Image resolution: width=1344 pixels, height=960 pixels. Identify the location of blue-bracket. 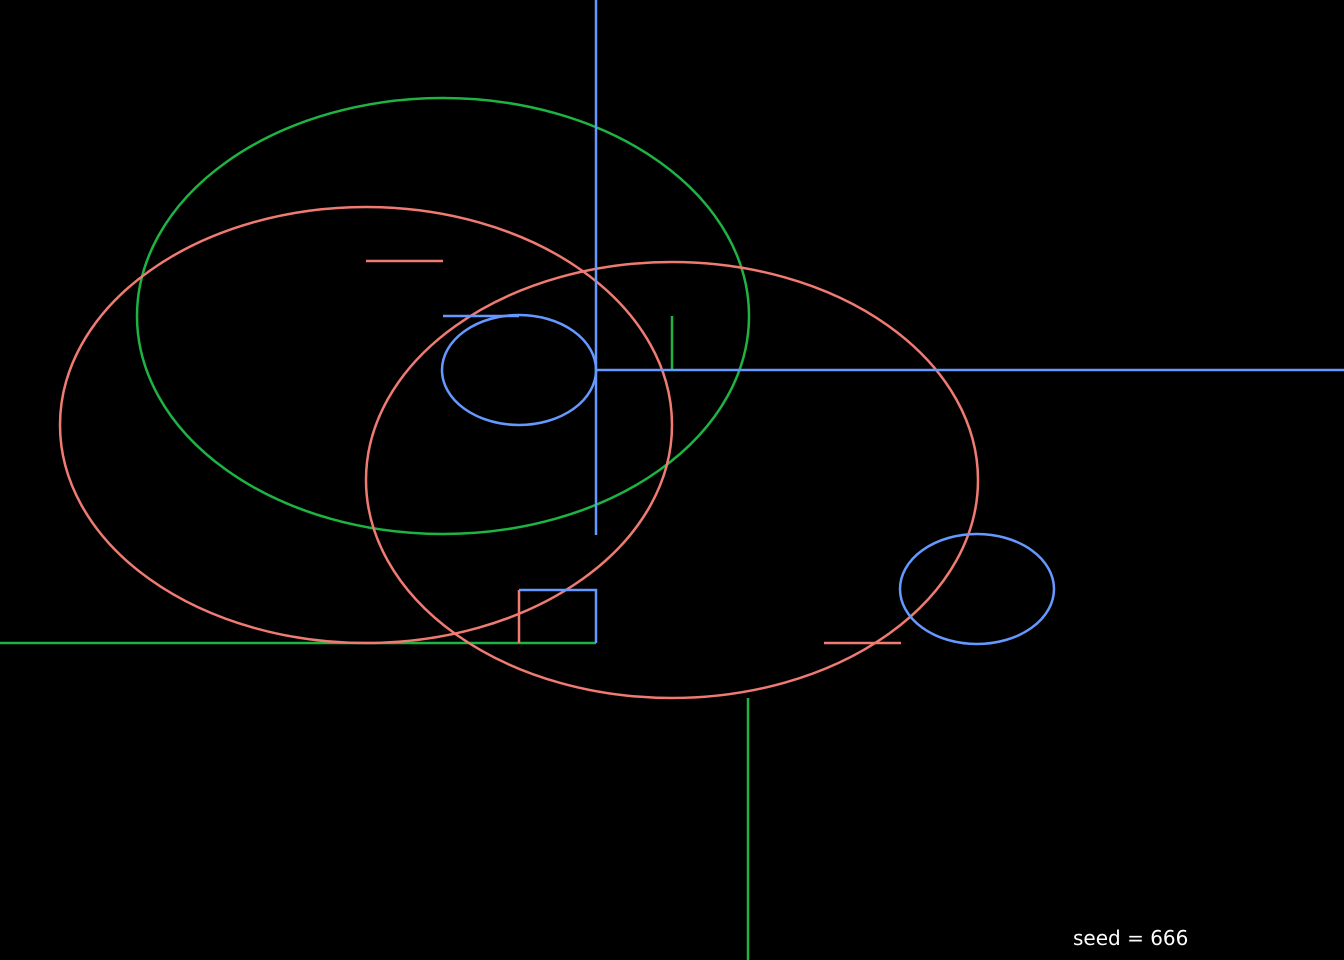
(558, 615).